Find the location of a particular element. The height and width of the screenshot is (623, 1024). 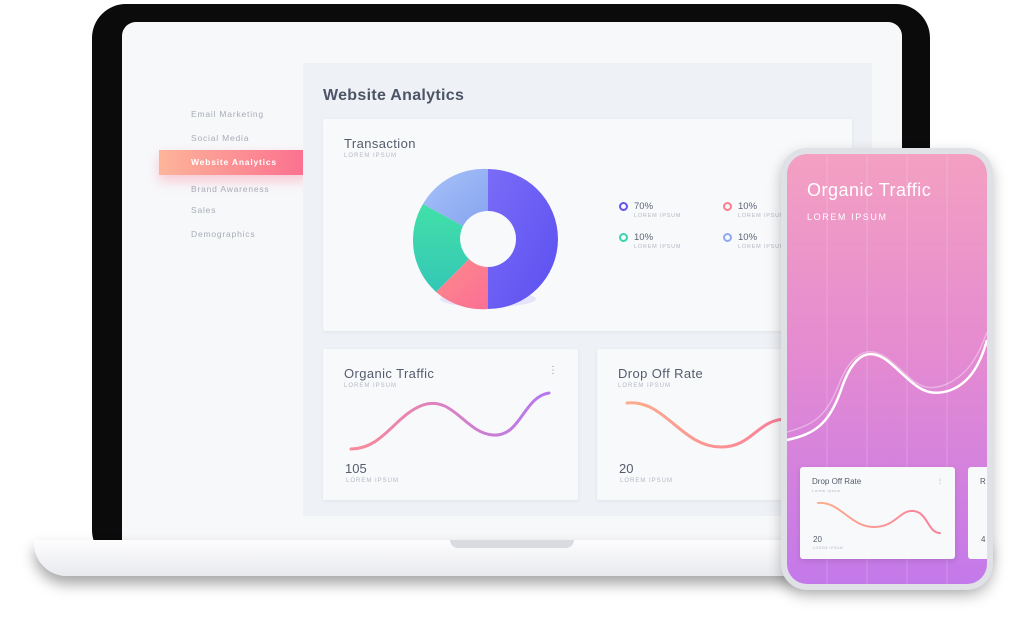

laptop-notch is located at coordinates (512, 544).